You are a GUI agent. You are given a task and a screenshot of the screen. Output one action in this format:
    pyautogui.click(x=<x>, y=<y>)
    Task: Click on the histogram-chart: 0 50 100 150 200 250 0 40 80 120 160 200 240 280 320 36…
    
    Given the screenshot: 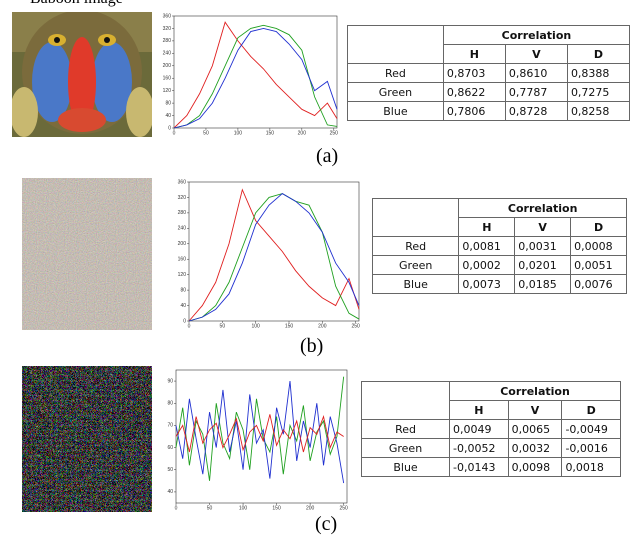 What is the action you would take?
    pyautogui.click(x=269, y=254)
    